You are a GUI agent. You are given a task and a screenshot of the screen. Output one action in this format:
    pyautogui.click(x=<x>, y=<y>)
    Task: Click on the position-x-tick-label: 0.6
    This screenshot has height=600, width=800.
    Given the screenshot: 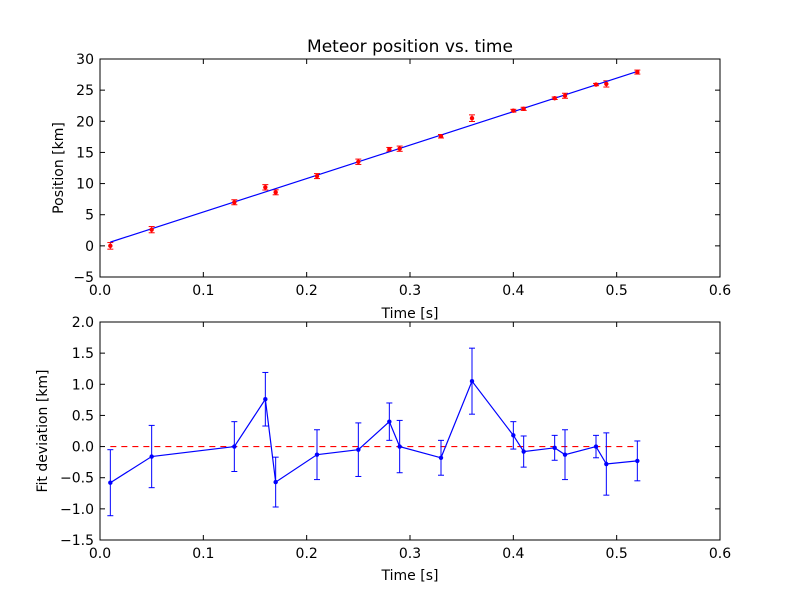 What is the action you would take?
    pyautogui.click(x=720, y=291)
    